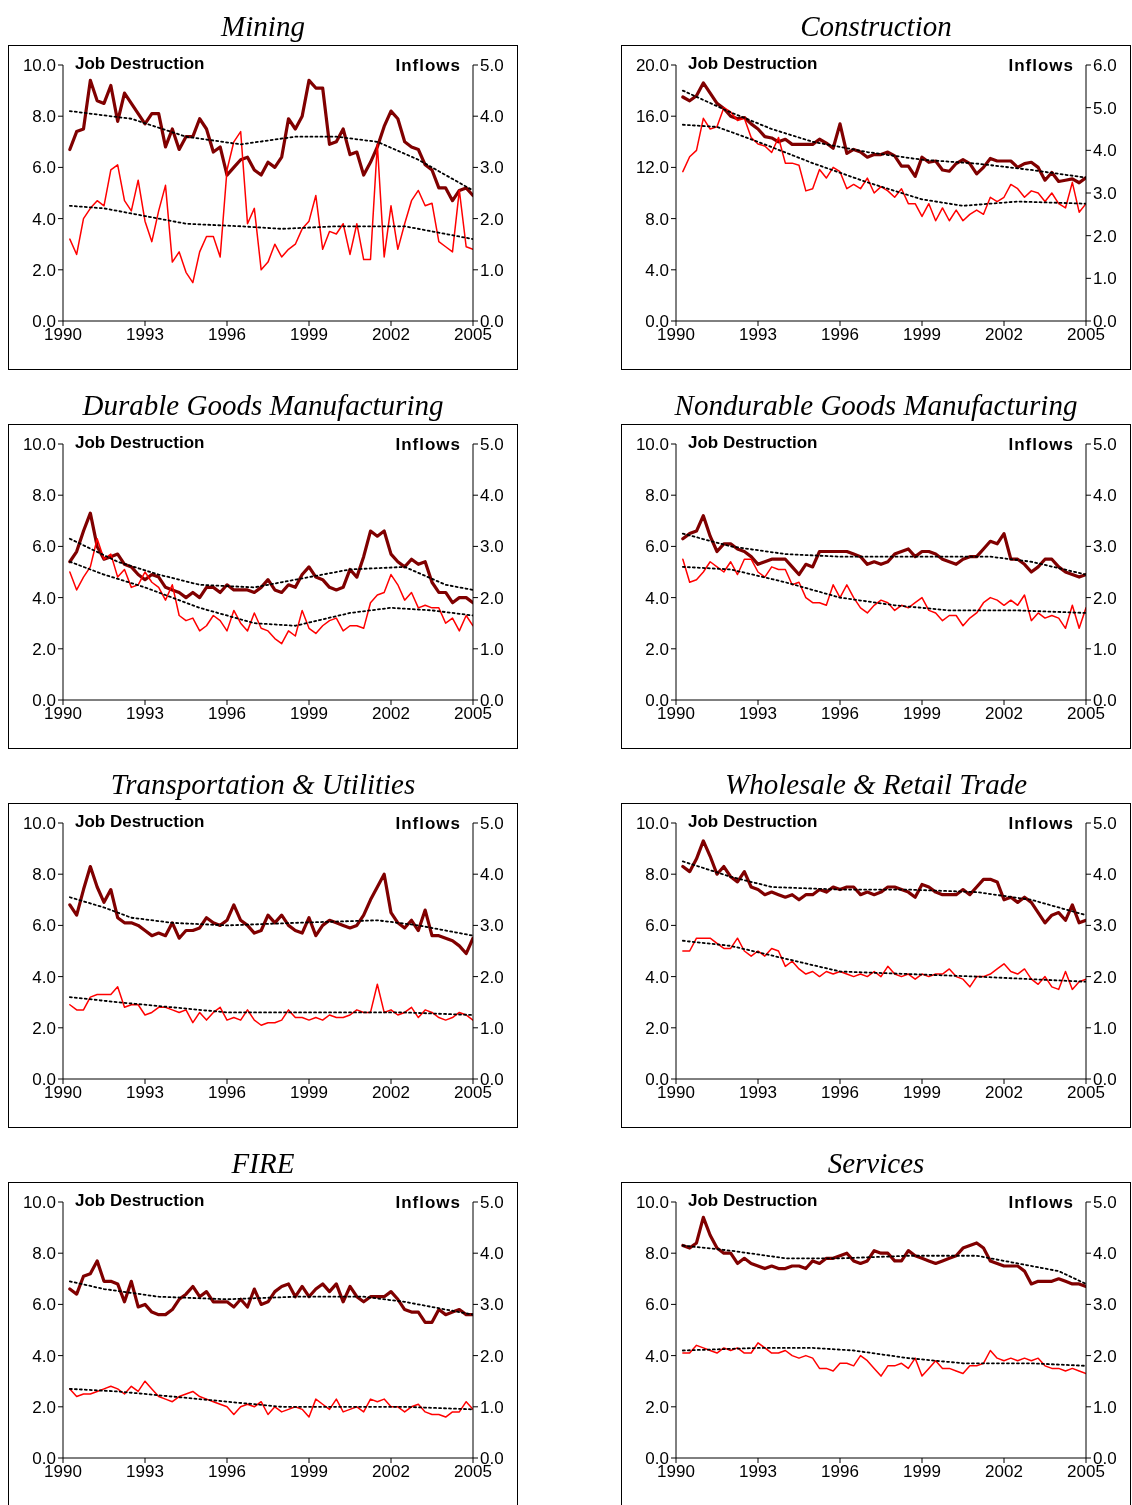 Image resolution: width=1132 pixels, height=1505 pixels. I want to click on y2-tick-label: 6.0, so click(1105, 66).